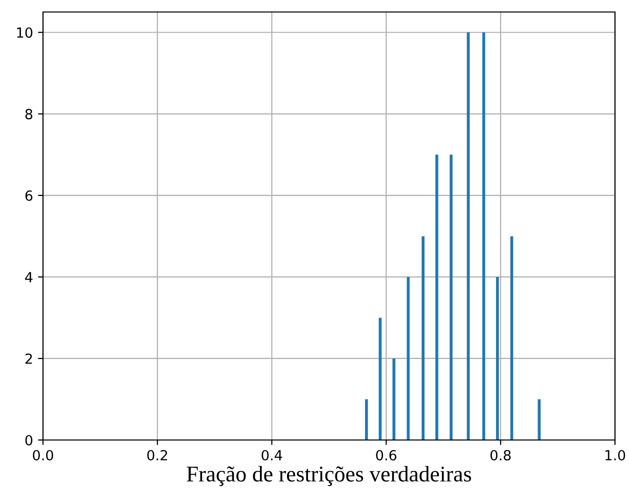 The height and width of the screenshot is (495, 629). I want to click on y-tick-label: 6, so click(28, 195).